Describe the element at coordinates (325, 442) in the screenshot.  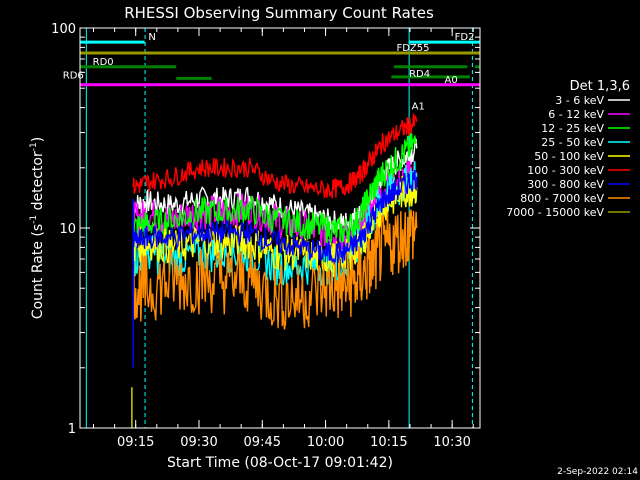
I see `x-tick-label: 10:00` at that location.